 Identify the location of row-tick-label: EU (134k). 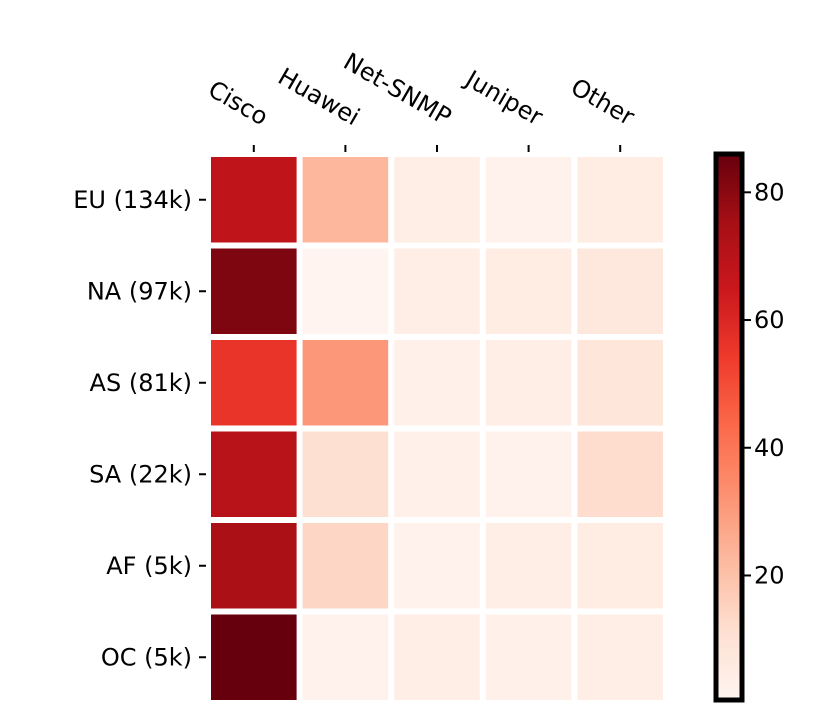
(132, 200).